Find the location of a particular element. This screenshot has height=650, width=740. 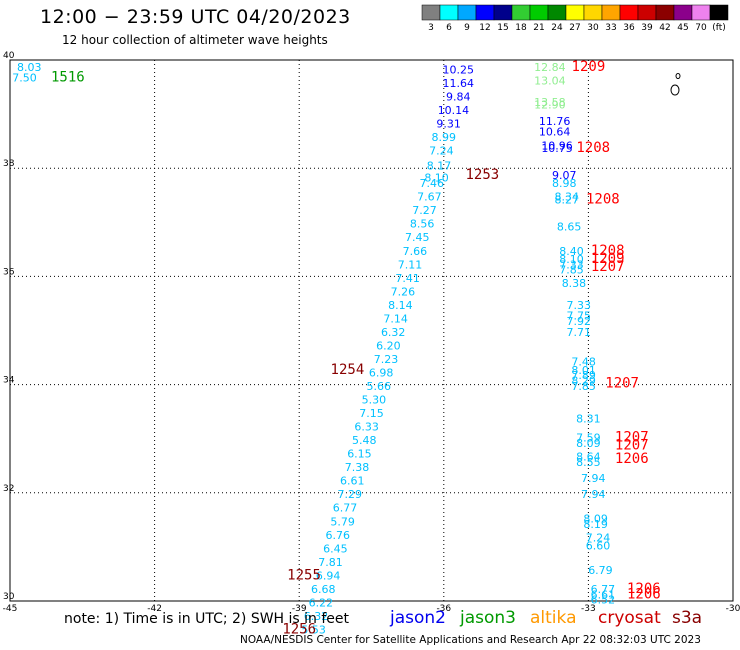

wave-height-value: 8.17 is located at coordinates (439, 165).